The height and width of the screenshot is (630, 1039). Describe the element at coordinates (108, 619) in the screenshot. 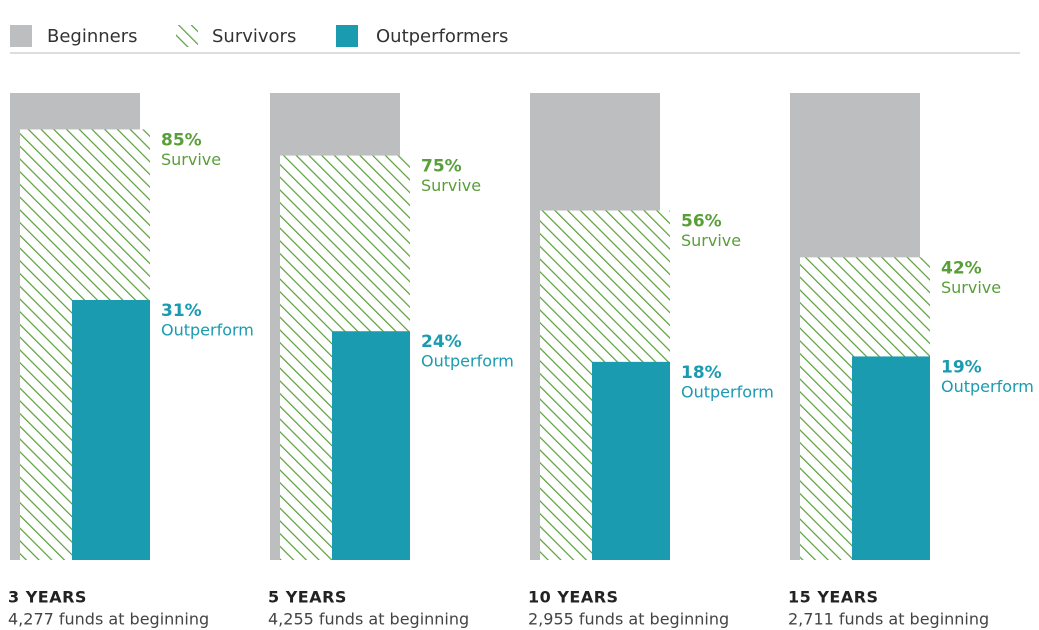

I see `category-subtitle: 4,277 funds at beginning` at that location.